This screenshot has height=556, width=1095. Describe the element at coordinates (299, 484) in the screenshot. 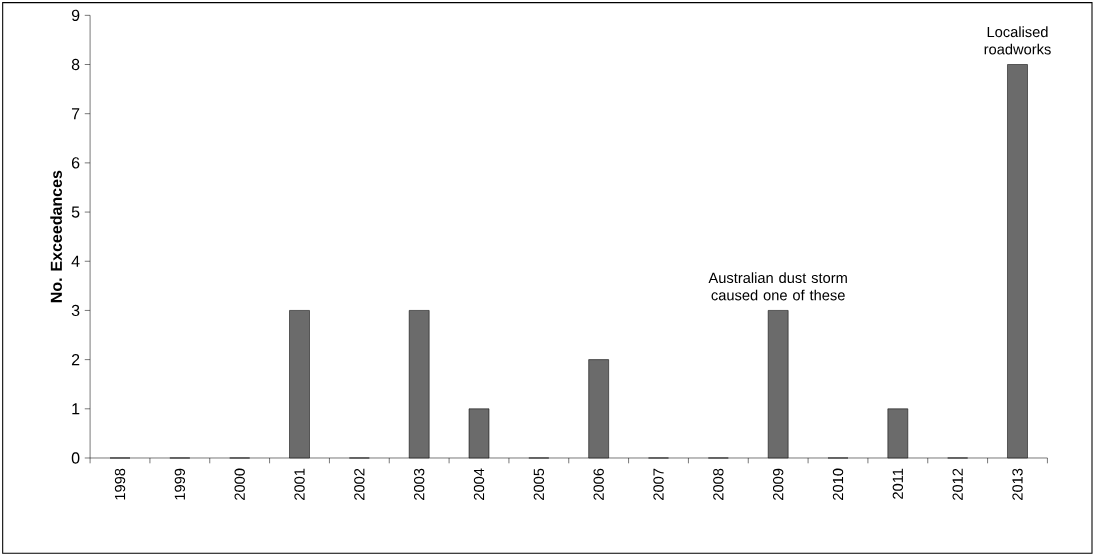

I see `x-tick-label: 2001` at that location.